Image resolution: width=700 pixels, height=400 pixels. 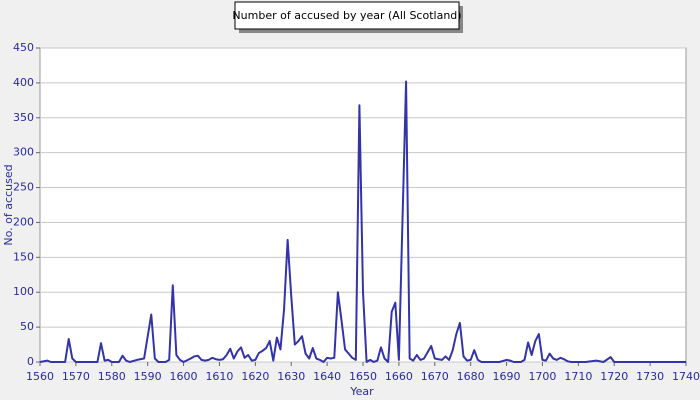 What do you see at coordinates (40, 376) in the screenshot?
I see `x-tick-label: 1560` at bounding box center [40, 376].